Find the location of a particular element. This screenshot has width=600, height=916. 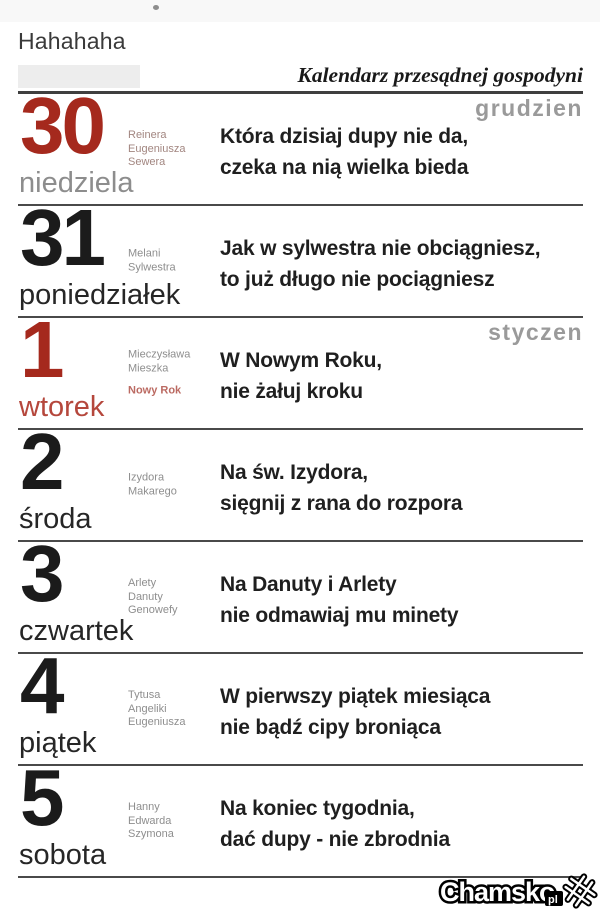

day-number: 4 is located at coordinates (42, 685).